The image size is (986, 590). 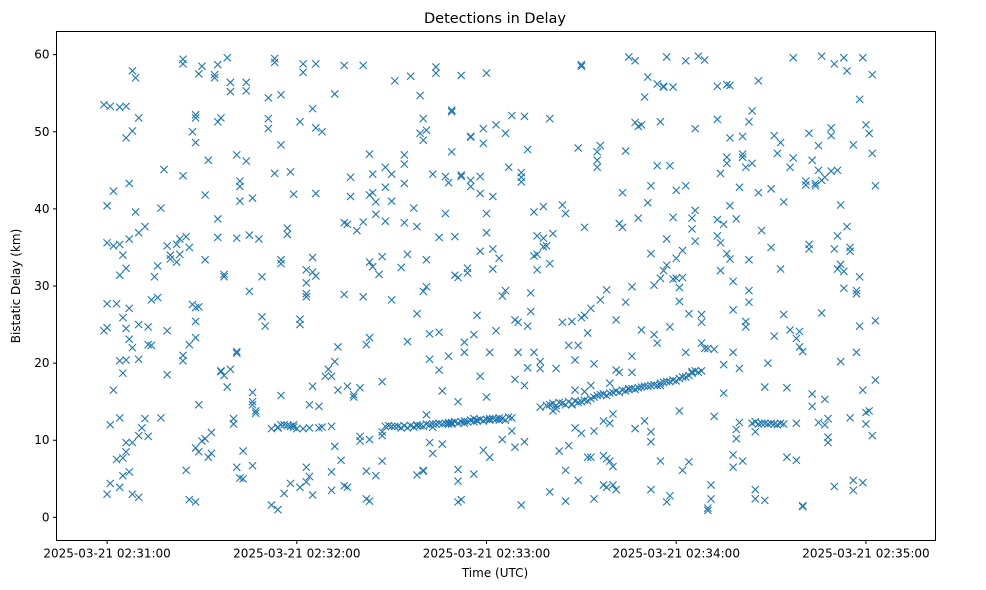 What do you see at coordinates (865, 554) in the screenshot?
I see `x-tick-label: 2025-03-21 02:35:00` at bounding box center [865, 554].